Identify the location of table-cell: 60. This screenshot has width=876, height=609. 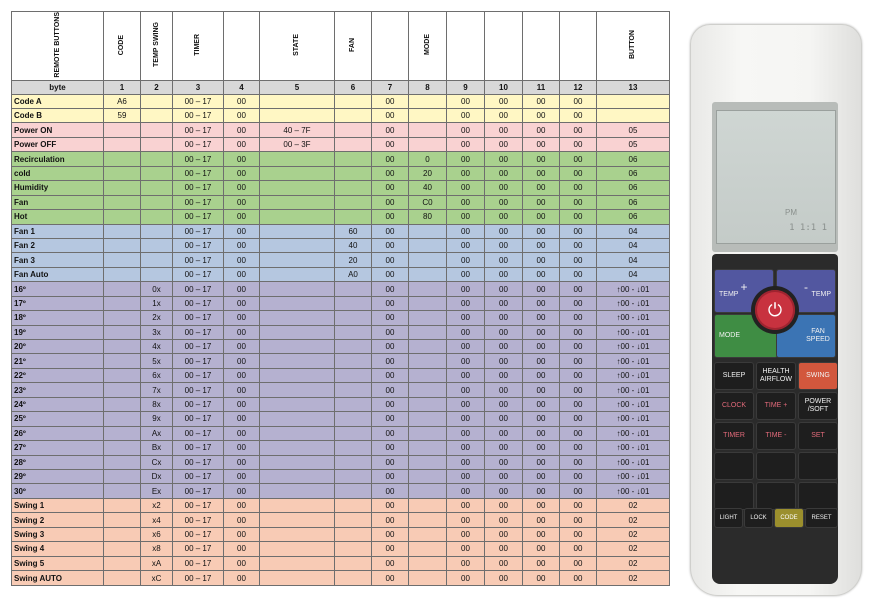
(353, 231).